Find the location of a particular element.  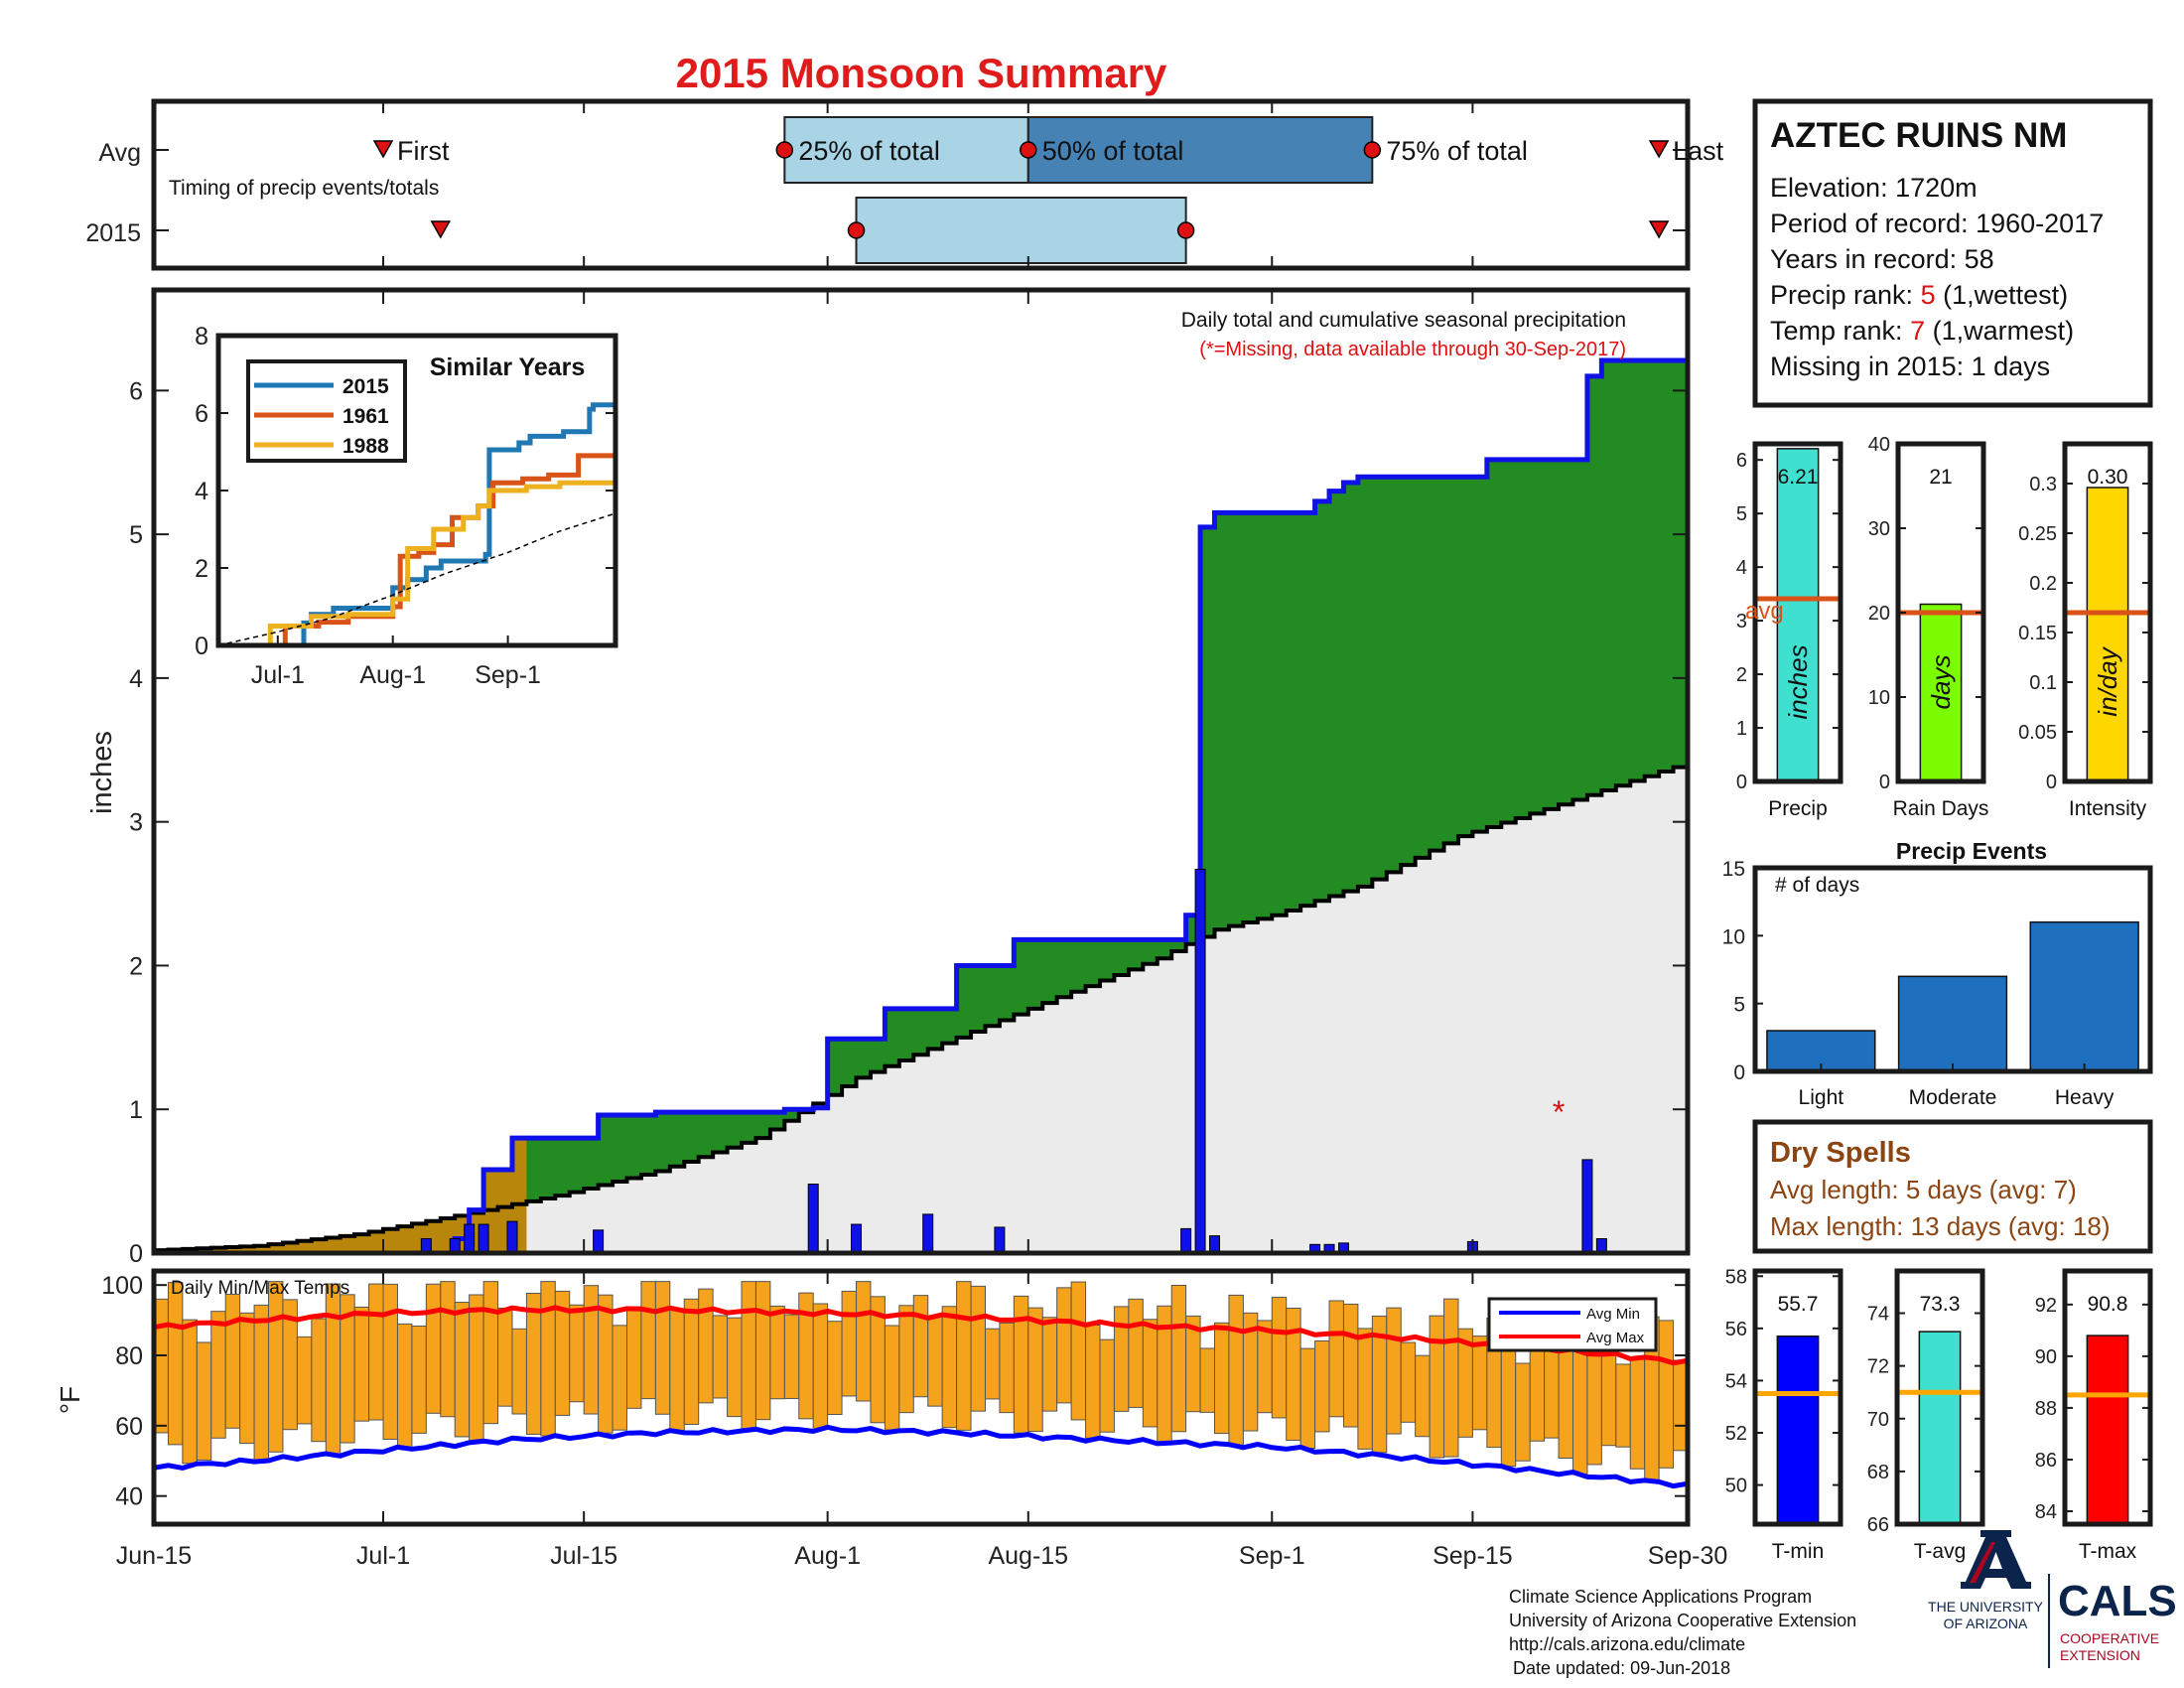

stat-ytick-label: 70 is located at coordinates (1878, 1420).